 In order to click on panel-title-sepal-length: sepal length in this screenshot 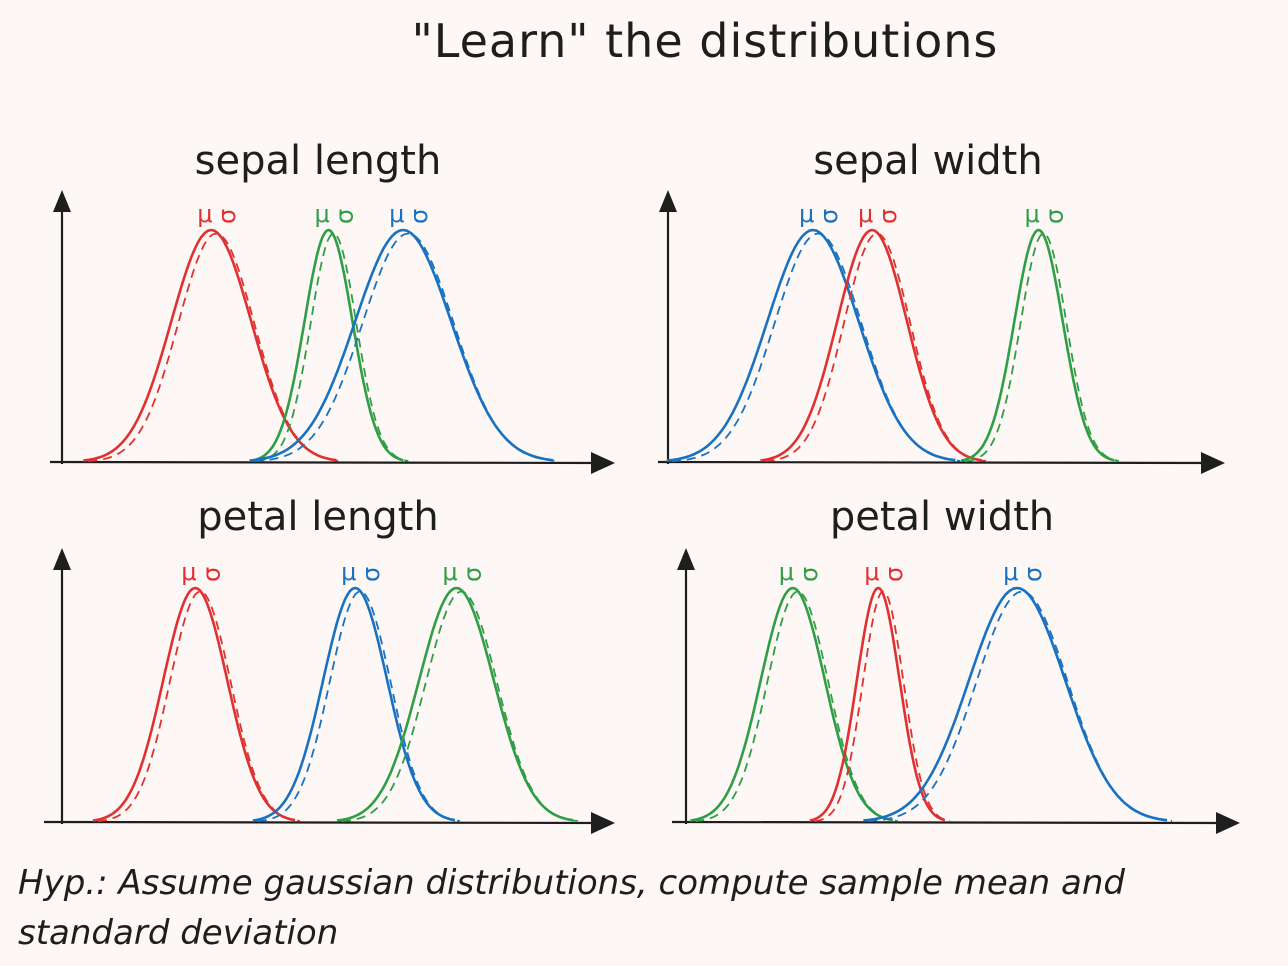, I will do `click(318, 161)`.